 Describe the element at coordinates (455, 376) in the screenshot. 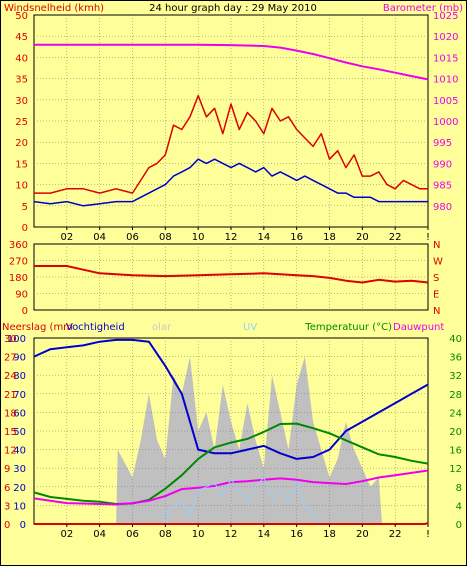

I see `temperature-tick-label: 32` at that location.